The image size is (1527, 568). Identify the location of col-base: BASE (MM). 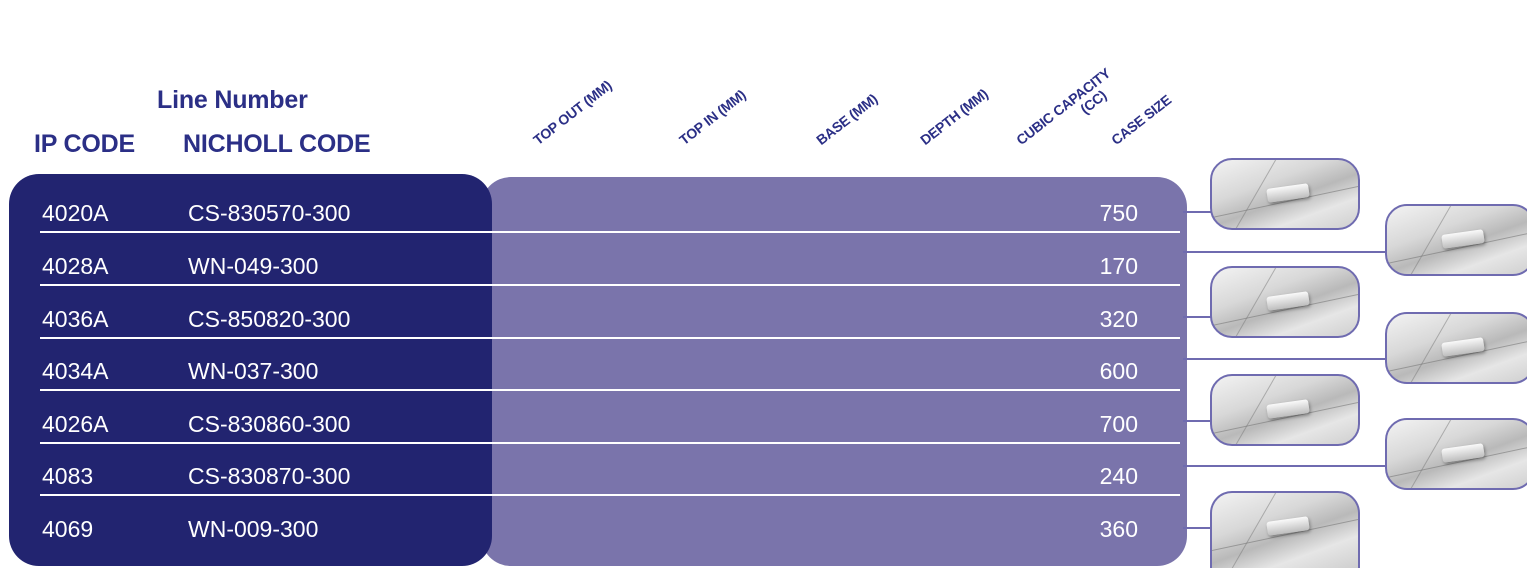
(847, 119).